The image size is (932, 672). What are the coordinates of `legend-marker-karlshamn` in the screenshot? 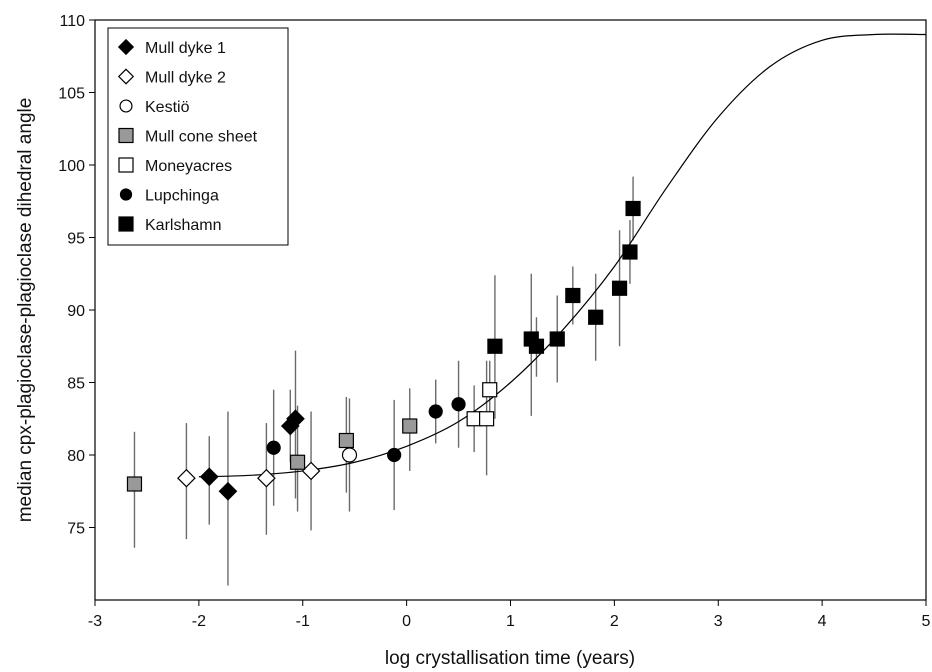 It's located at (126, 224).